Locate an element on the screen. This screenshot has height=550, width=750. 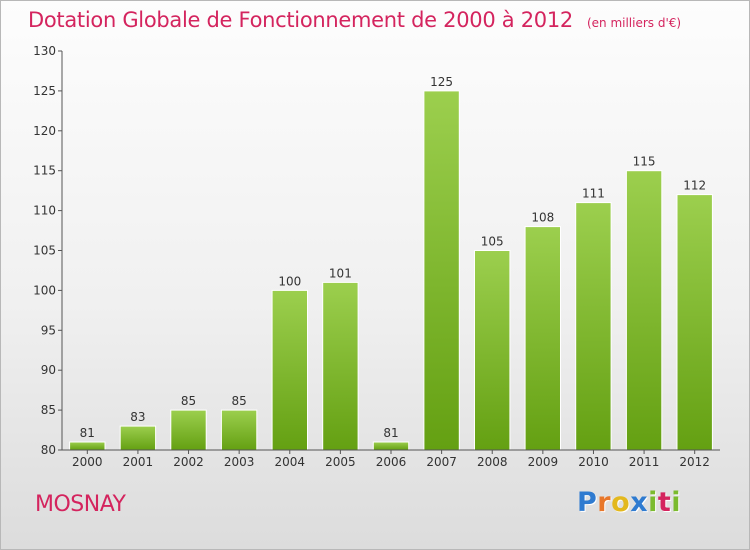
value-label-2001: 83 is located at coordinates (137, 417).